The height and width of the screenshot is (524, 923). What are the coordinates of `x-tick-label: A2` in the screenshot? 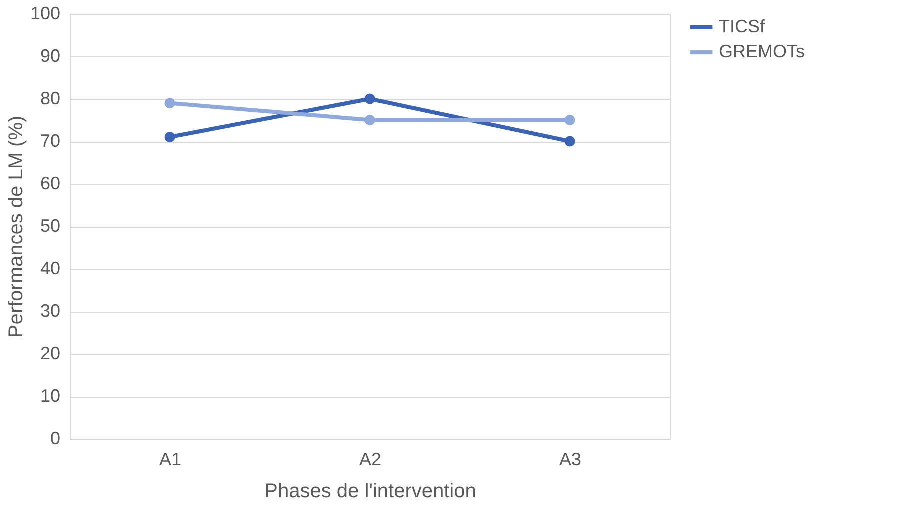 It's located at (370, 460).